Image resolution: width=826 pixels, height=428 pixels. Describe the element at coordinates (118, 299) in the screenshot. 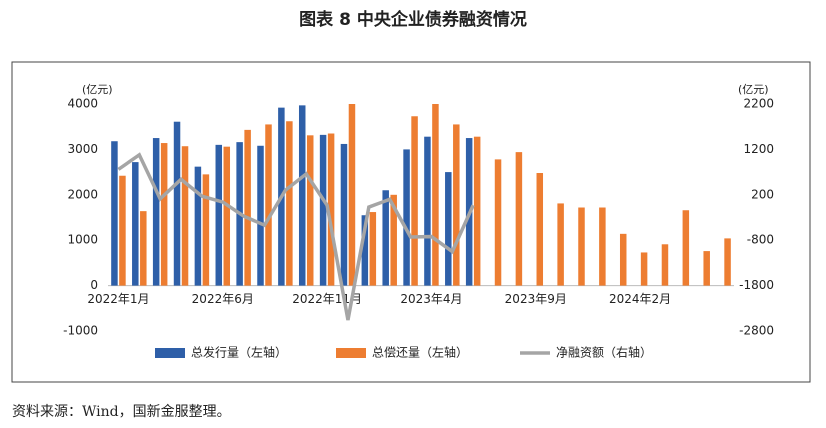

I see `x-tick-label: 2022年1月` at that location.